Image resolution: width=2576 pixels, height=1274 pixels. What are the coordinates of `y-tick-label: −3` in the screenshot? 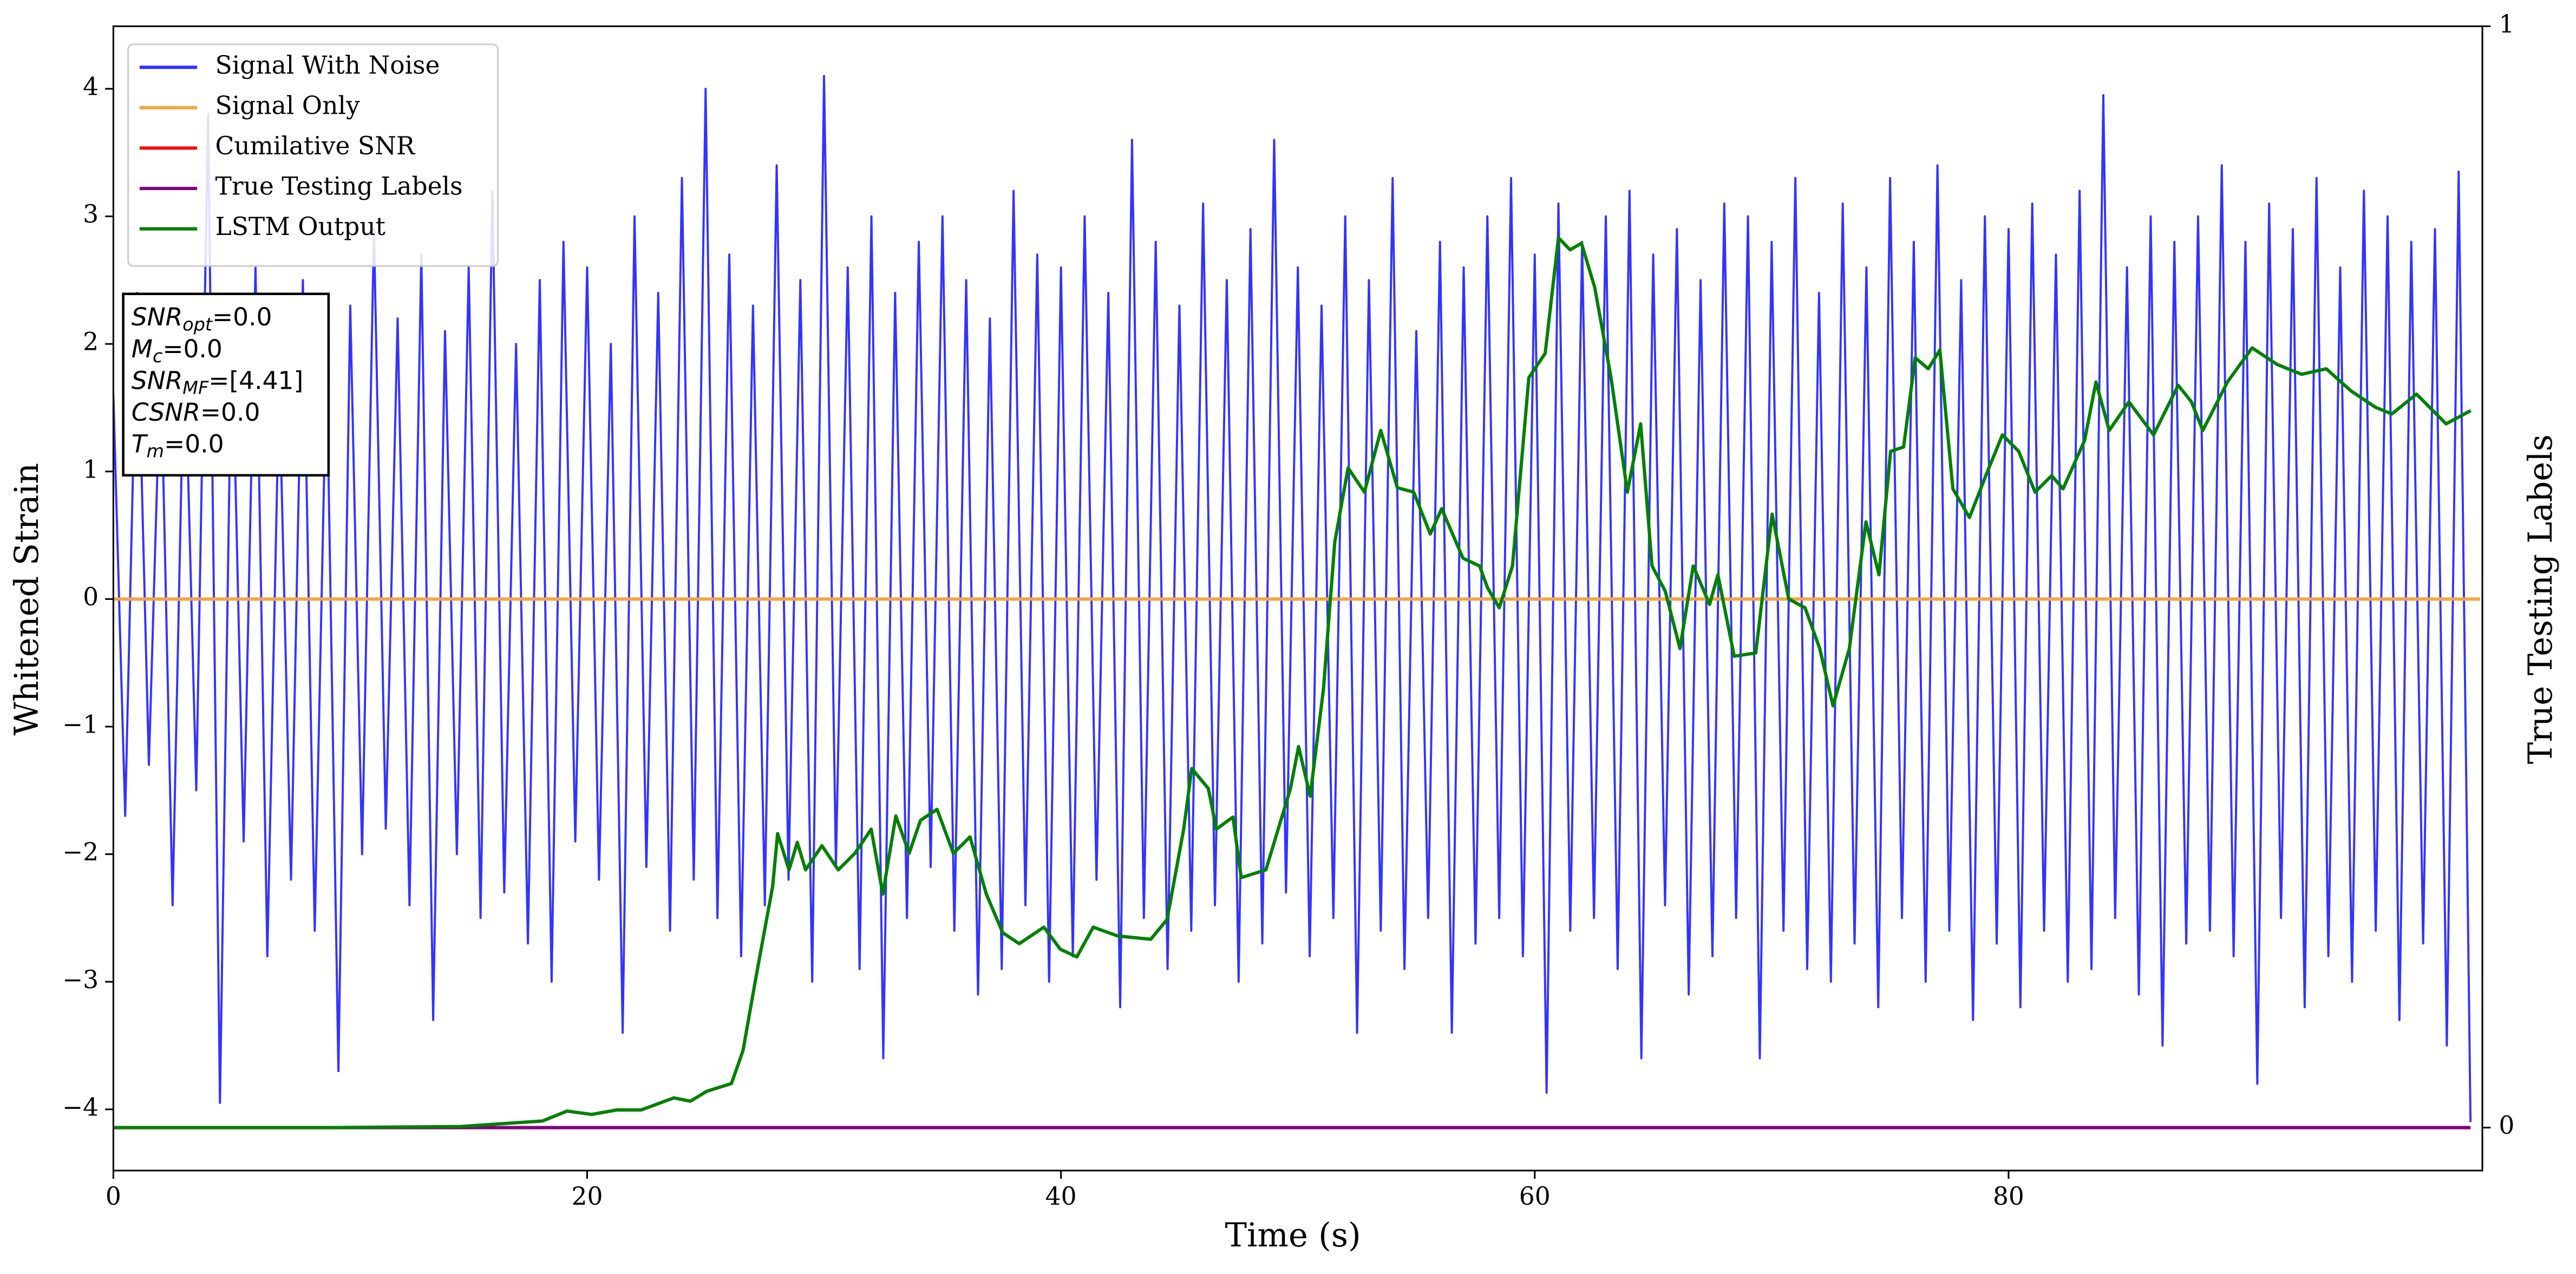 It's located at (80, 979).